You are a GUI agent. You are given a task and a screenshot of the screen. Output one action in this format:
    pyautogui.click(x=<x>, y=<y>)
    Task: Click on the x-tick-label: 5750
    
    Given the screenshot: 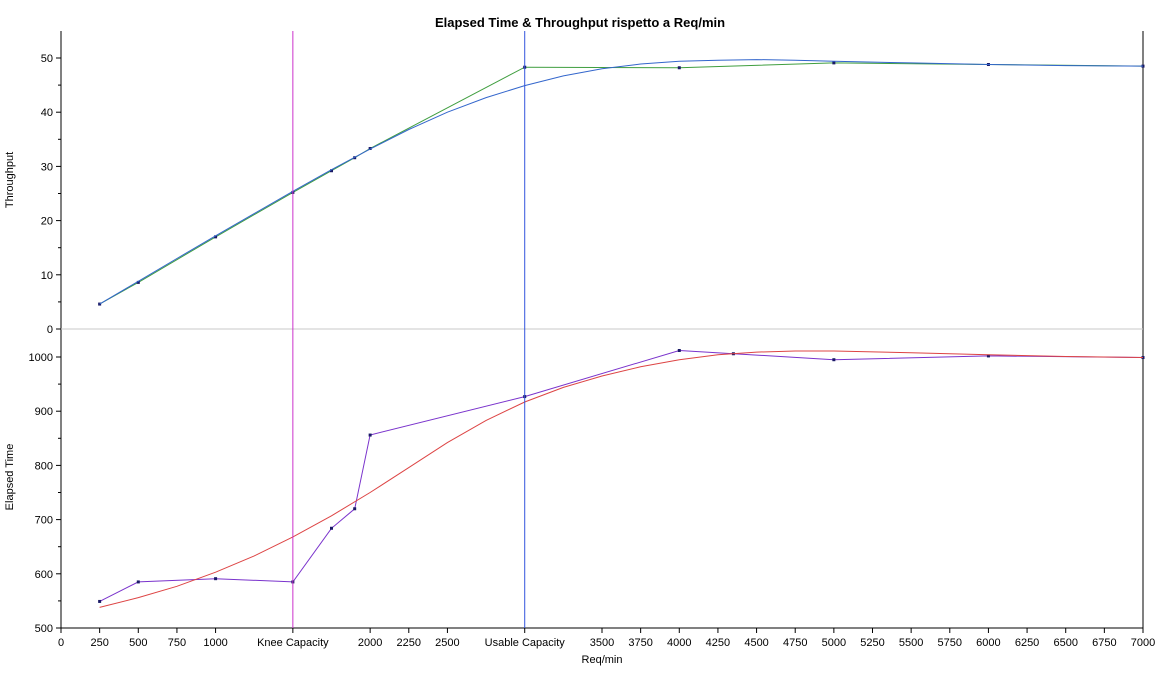 What is the action you would take?
    pyautogui.click(x=950, y=643)
    